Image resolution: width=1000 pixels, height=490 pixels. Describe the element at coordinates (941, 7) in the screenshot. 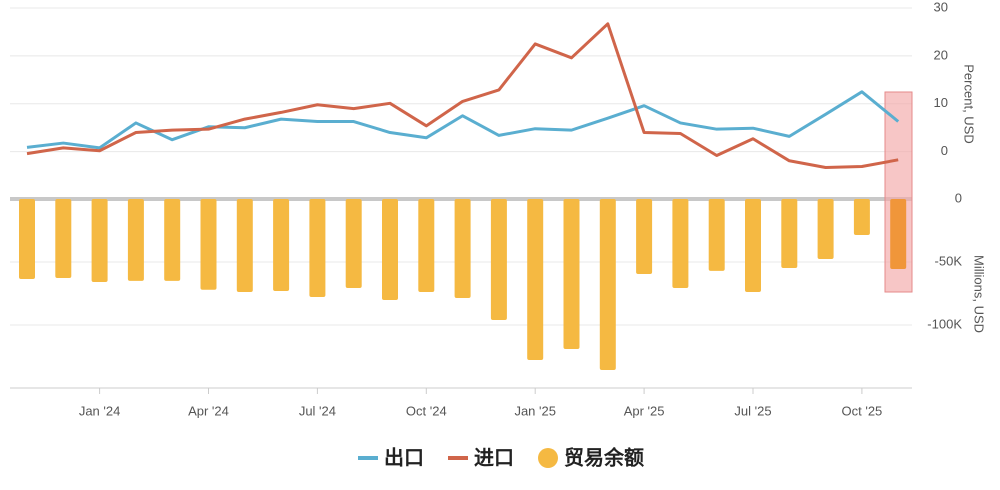

I see `y-tick-label: 30` at that location.